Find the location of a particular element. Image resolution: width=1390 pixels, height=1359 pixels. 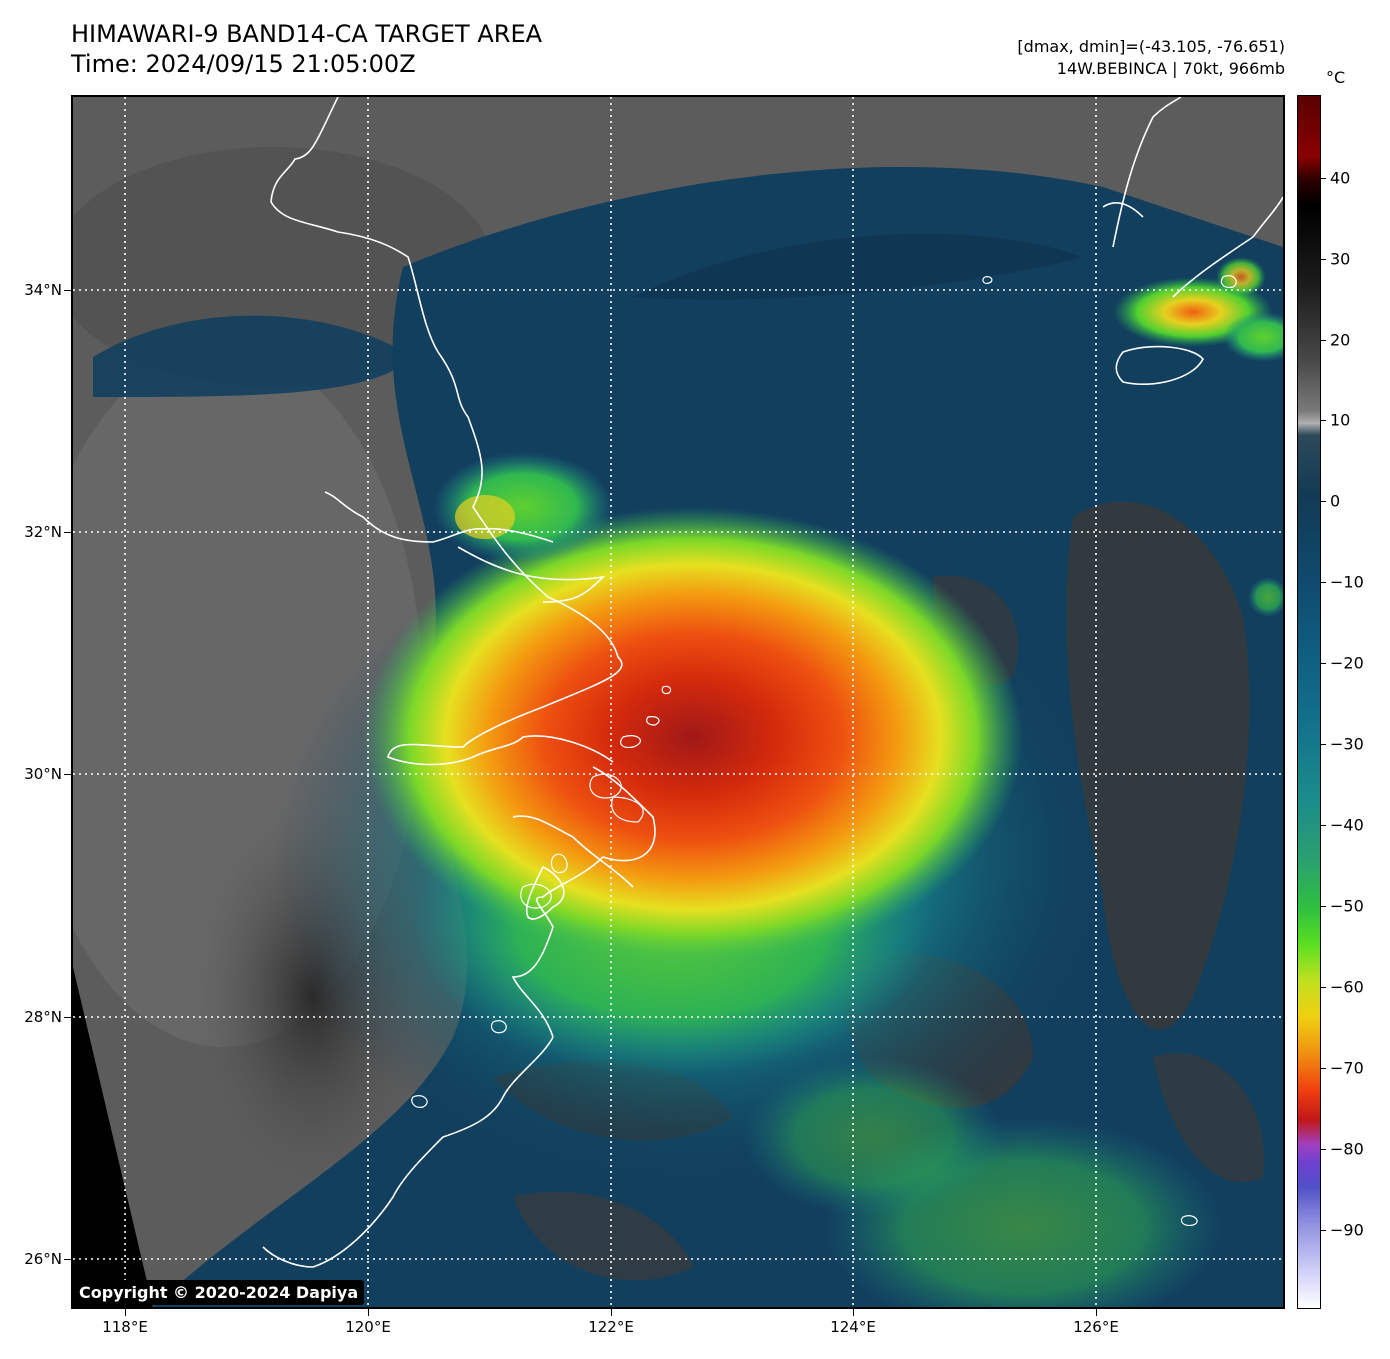

colorbar-tick: −40 is located at coordinates (1347, 825).